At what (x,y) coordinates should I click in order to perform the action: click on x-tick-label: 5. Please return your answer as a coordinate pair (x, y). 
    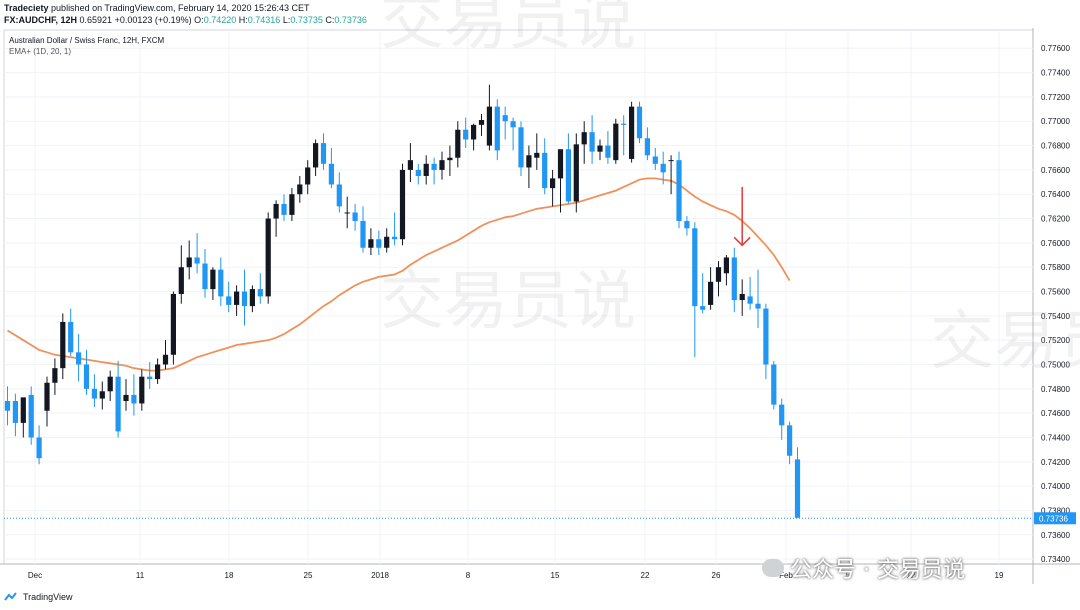
    Looking at the image, I should click on (848, 575).